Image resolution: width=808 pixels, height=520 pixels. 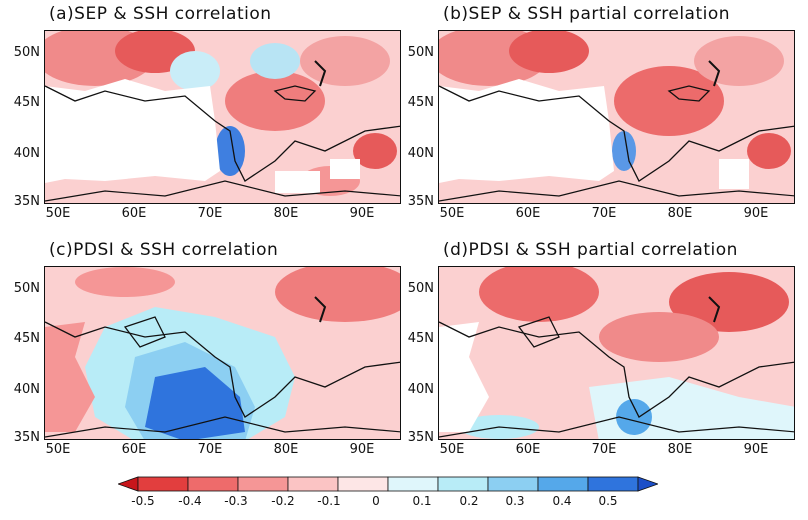 What do you see at coordinates (528, 449) in the screenshot?
I see `x-label-d-60e: 60E` at bounding box center [528, 449].